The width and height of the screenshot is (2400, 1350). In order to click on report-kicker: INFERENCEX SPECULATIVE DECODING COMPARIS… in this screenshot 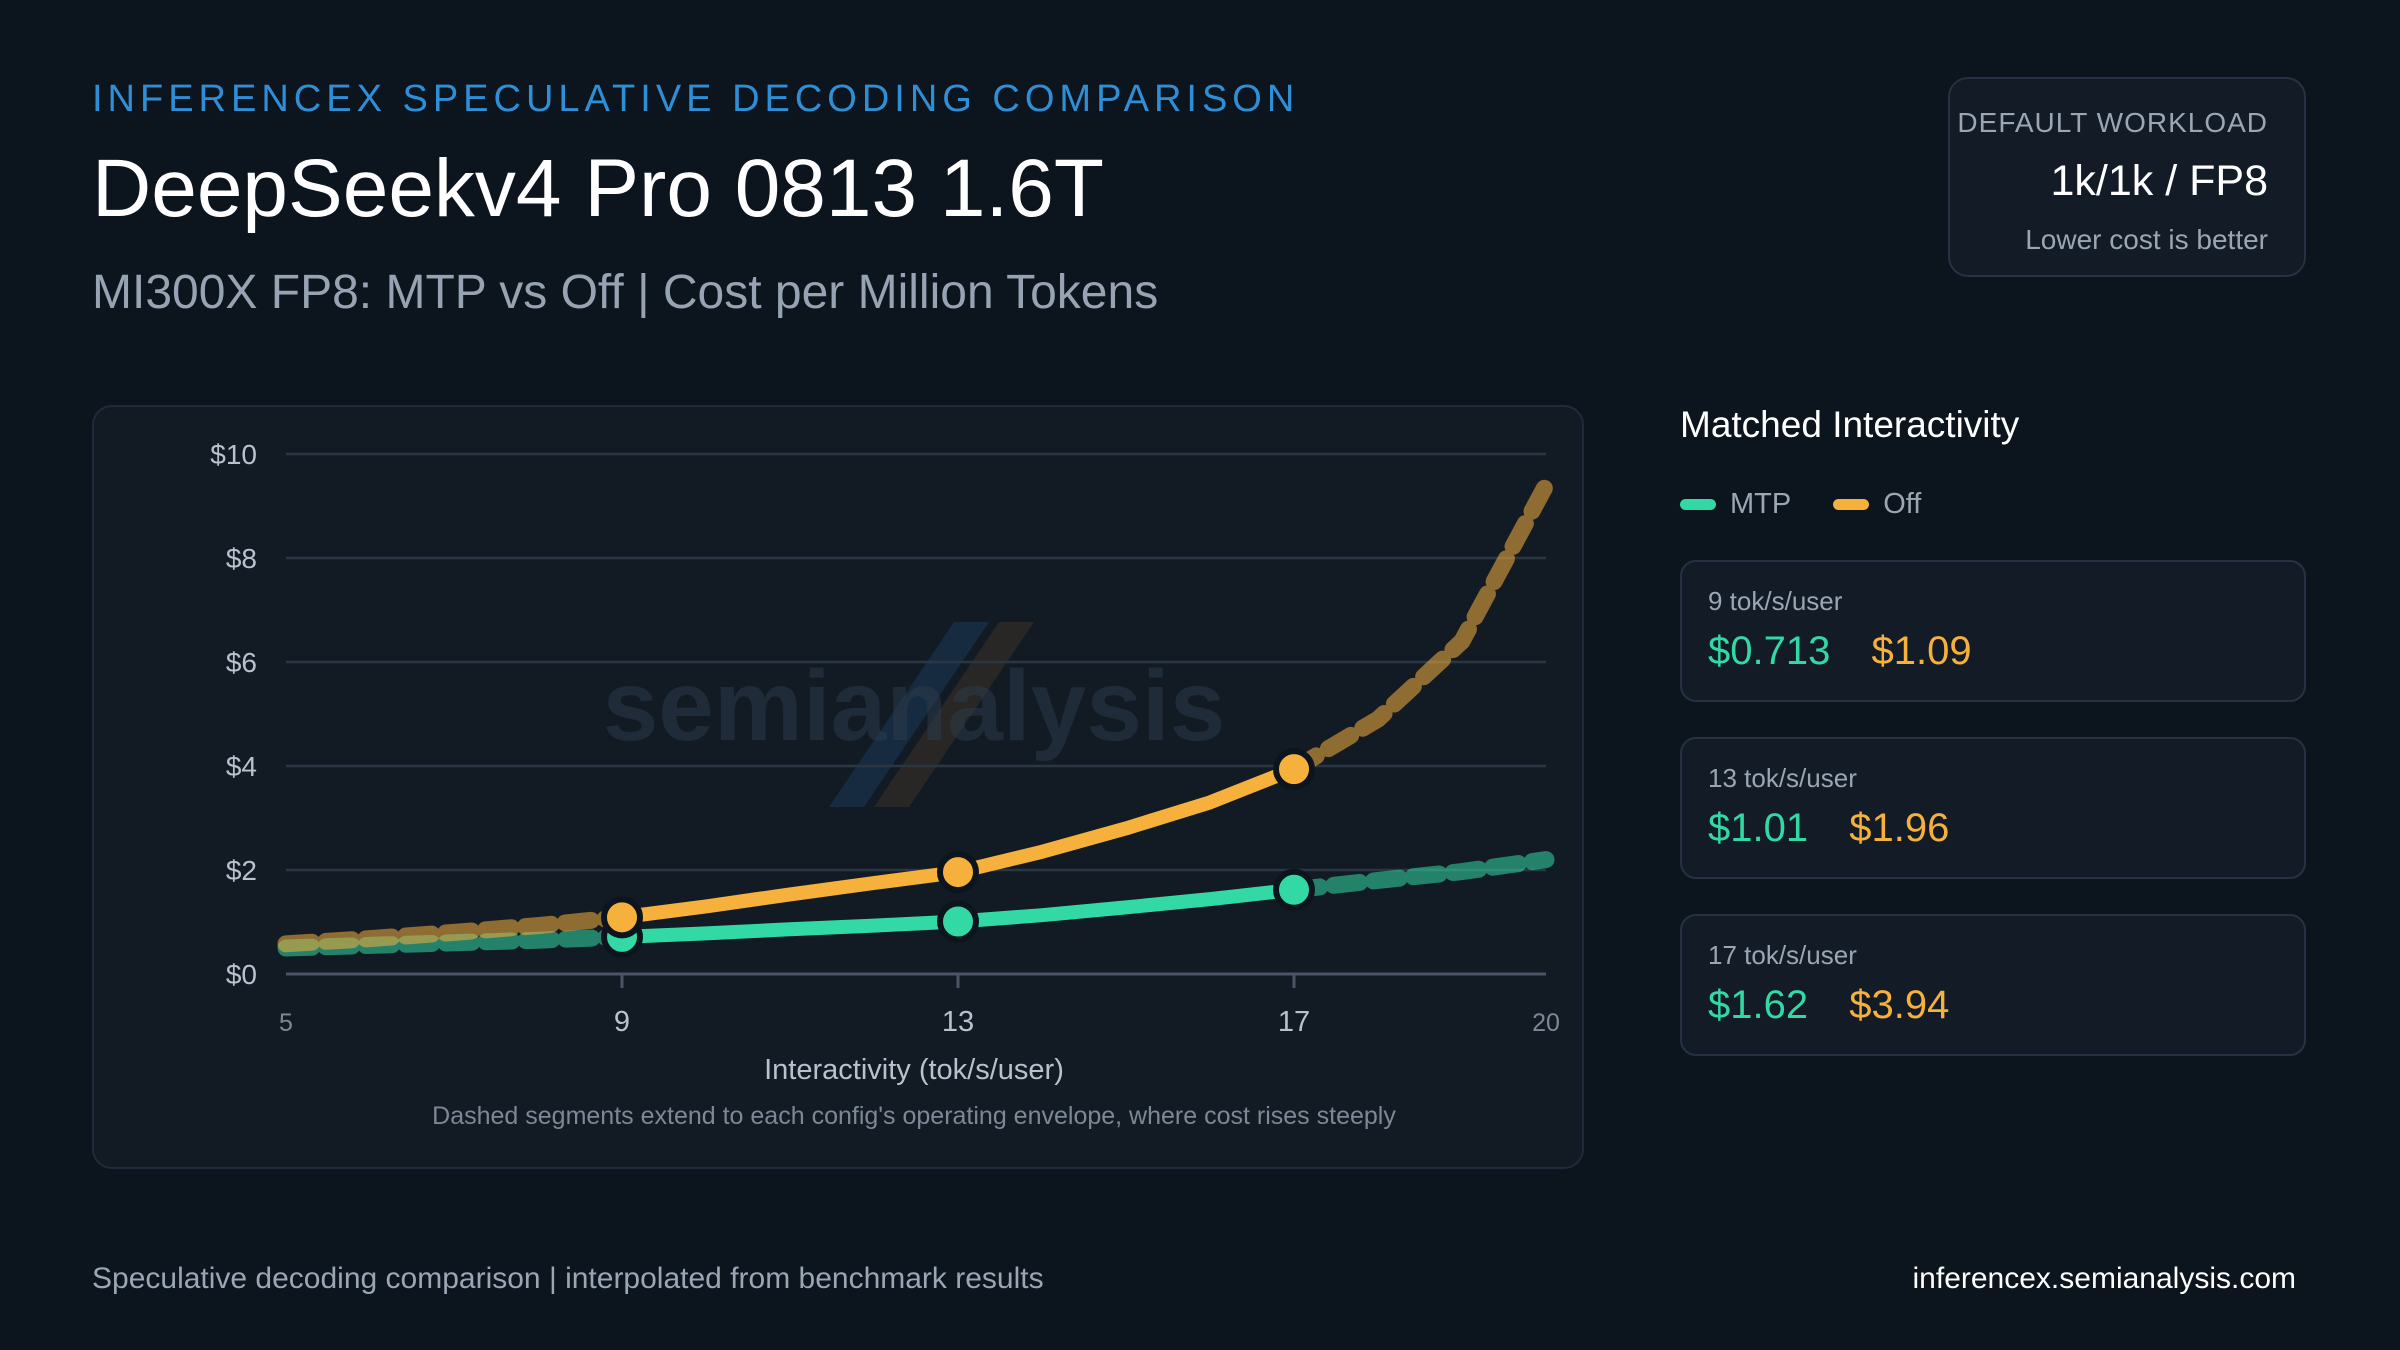, I will do `click(696, 99)`.